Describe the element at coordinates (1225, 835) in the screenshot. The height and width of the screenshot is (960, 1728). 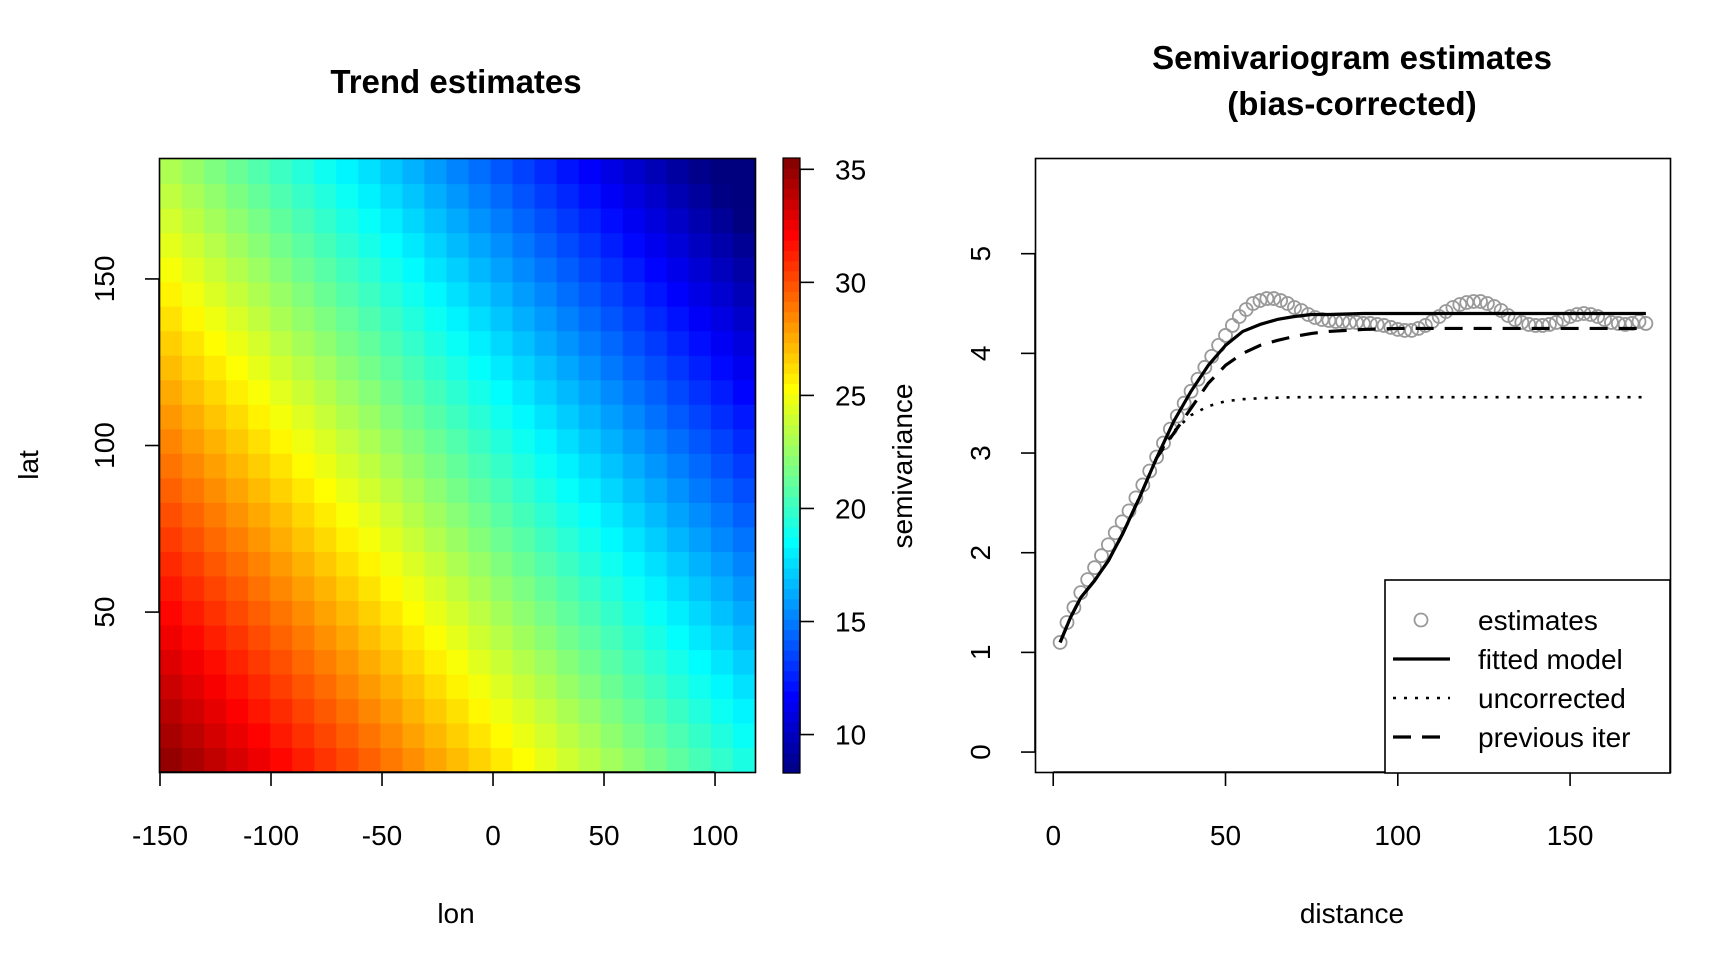
I see `semivariogram-x-tick-label: 50` at that location.